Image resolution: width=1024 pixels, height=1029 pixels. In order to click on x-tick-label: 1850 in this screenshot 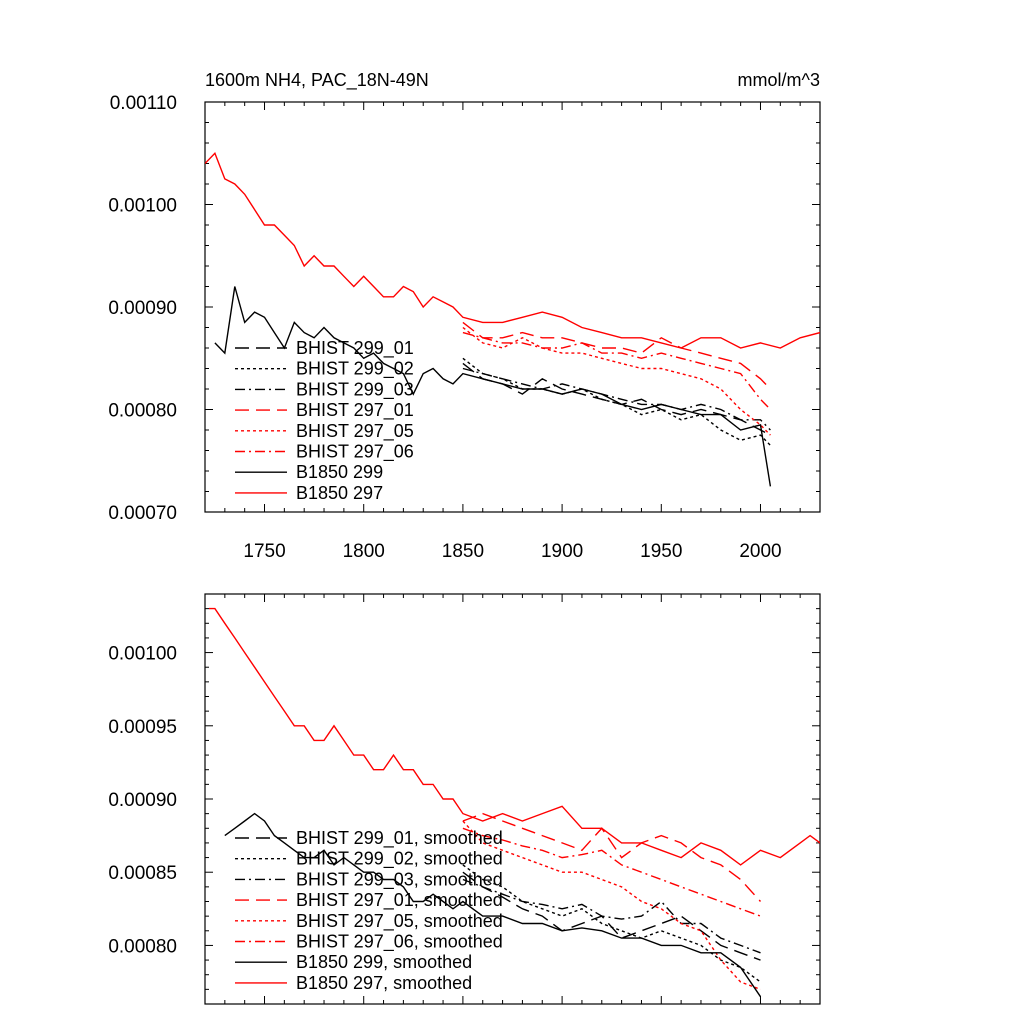, I will do `click(463, 551)`.